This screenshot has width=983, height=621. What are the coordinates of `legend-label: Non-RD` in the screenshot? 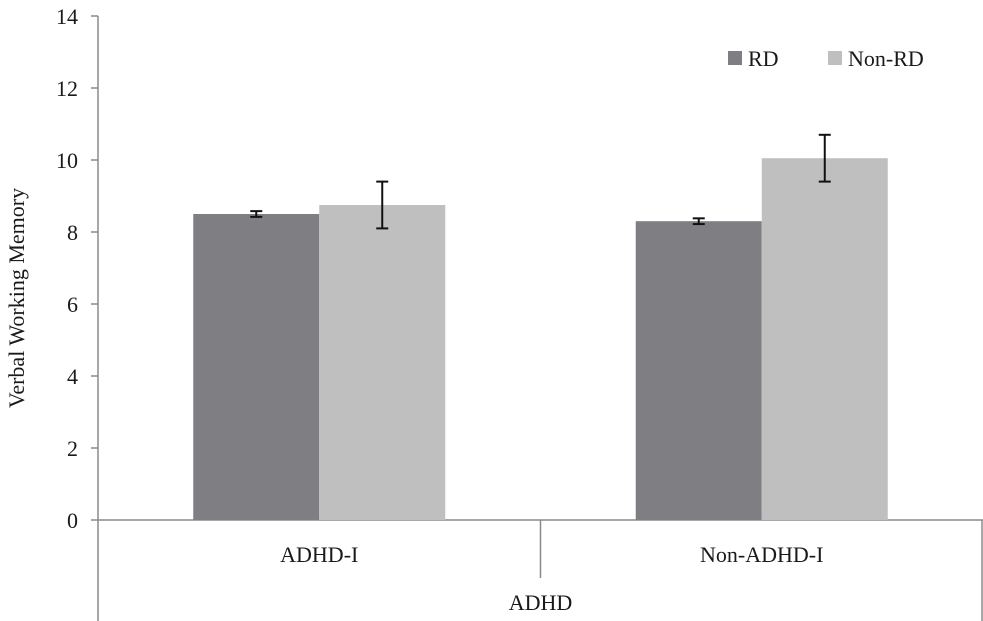 It's located at (886, 58).